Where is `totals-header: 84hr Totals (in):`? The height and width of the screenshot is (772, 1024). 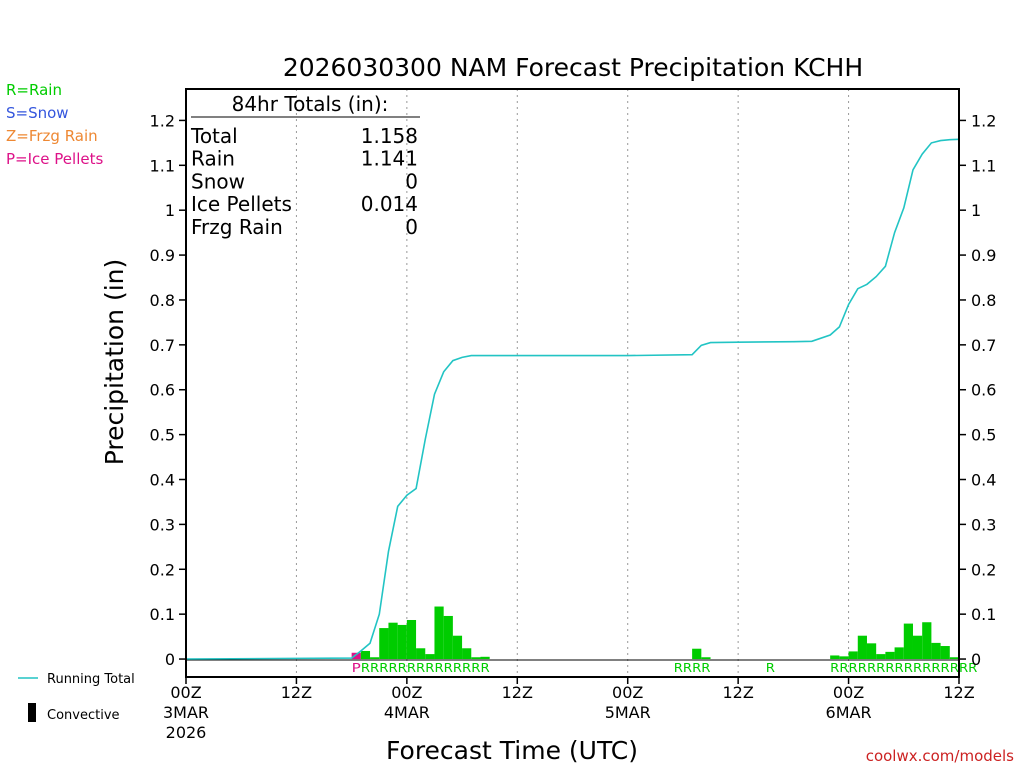 totals-header: 84hr Totals (in): is located at coordinates (310, 104).